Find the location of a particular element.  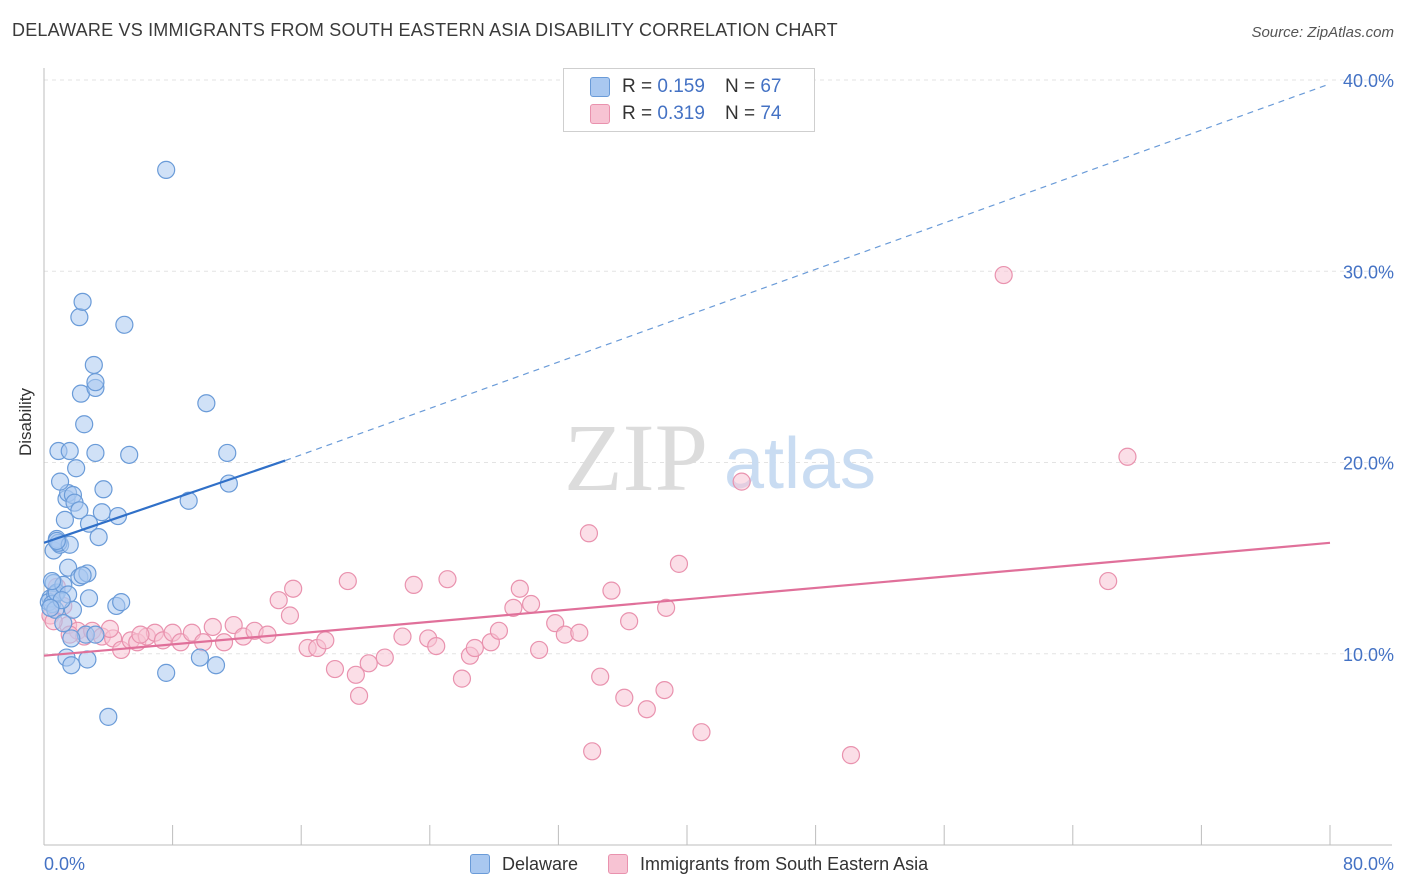

stats-row-immigrants: R = 0.319 N = 74 is located at coordinates (685, 114).